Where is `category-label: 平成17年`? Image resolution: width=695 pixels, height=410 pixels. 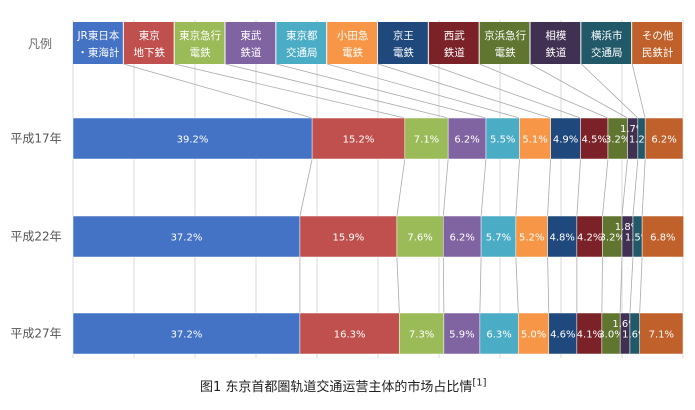 category-label: 平成17年 is located at coordinates (35, 139).